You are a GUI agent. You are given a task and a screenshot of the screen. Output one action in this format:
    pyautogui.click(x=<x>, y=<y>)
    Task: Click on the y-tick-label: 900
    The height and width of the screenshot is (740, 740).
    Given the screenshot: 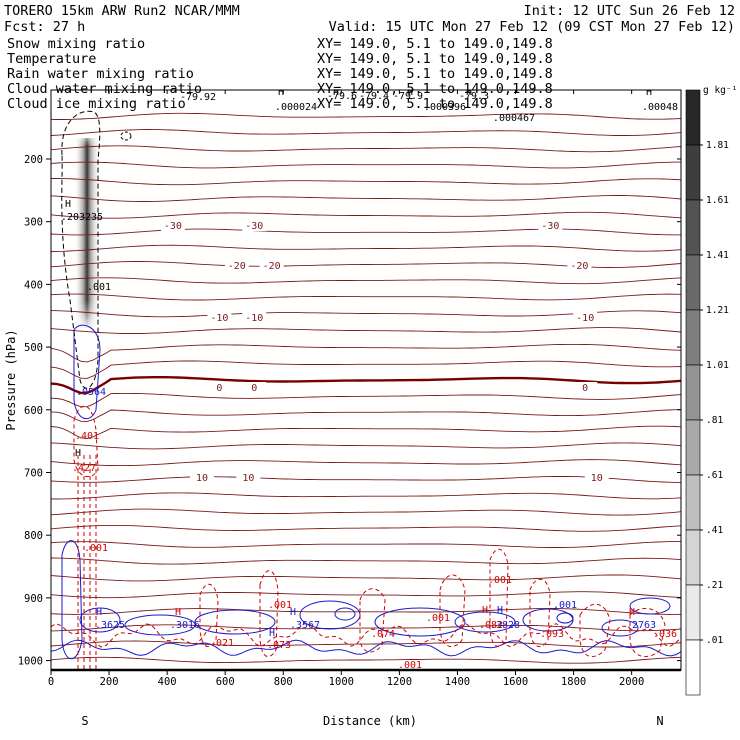 What is the action you would take?
    pyautogui.click(x=33, y=599)
    